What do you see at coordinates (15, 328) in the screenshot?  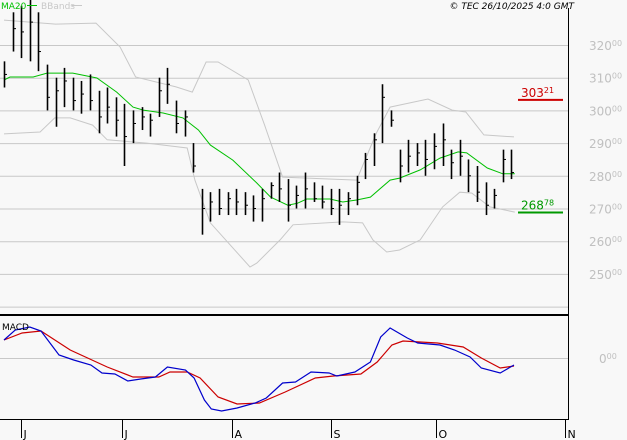 I see `macd-panel-title: MACD` at bounding box center [15, 328].